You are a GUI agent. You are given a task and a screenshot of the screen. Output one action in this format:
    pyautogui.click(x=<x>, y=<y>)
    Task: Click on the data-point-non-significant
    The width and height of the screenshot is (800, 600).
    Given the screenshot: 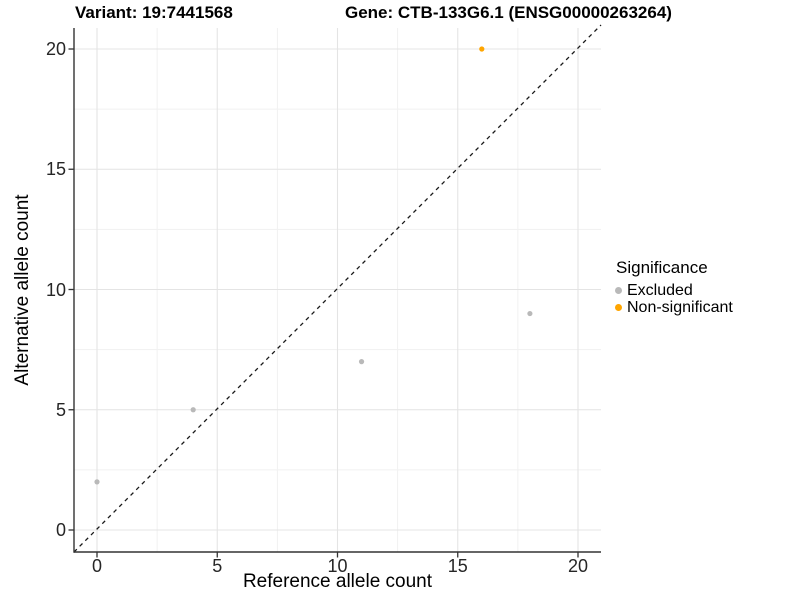 What is the action you would take?
    pyautogui.click(x=482, y=49)
    